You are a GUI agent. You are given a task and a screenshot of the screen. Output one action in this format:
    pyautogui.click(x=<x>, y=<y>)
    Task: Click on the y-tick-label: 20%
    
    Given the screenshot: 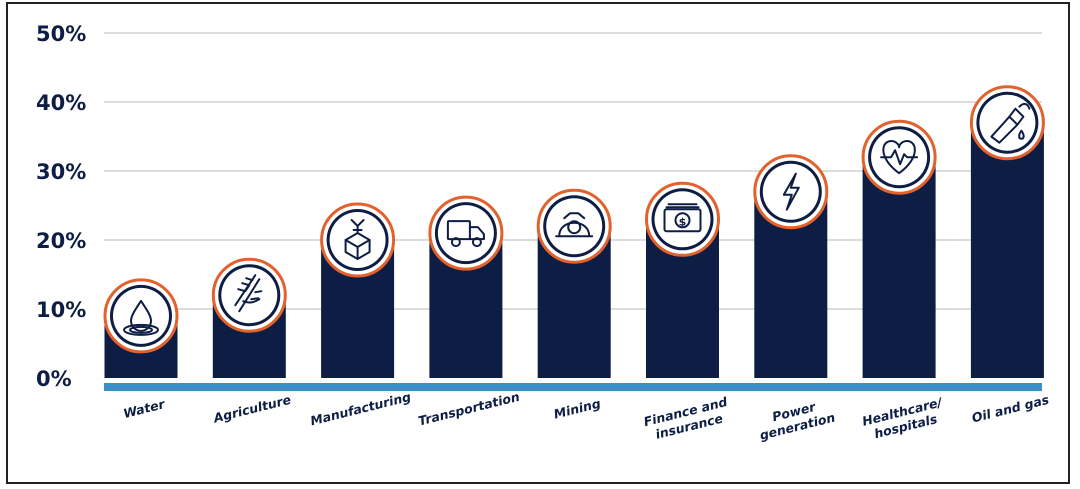 What is the action you would take?
    pyautogui.click(x=61, y=241)
    